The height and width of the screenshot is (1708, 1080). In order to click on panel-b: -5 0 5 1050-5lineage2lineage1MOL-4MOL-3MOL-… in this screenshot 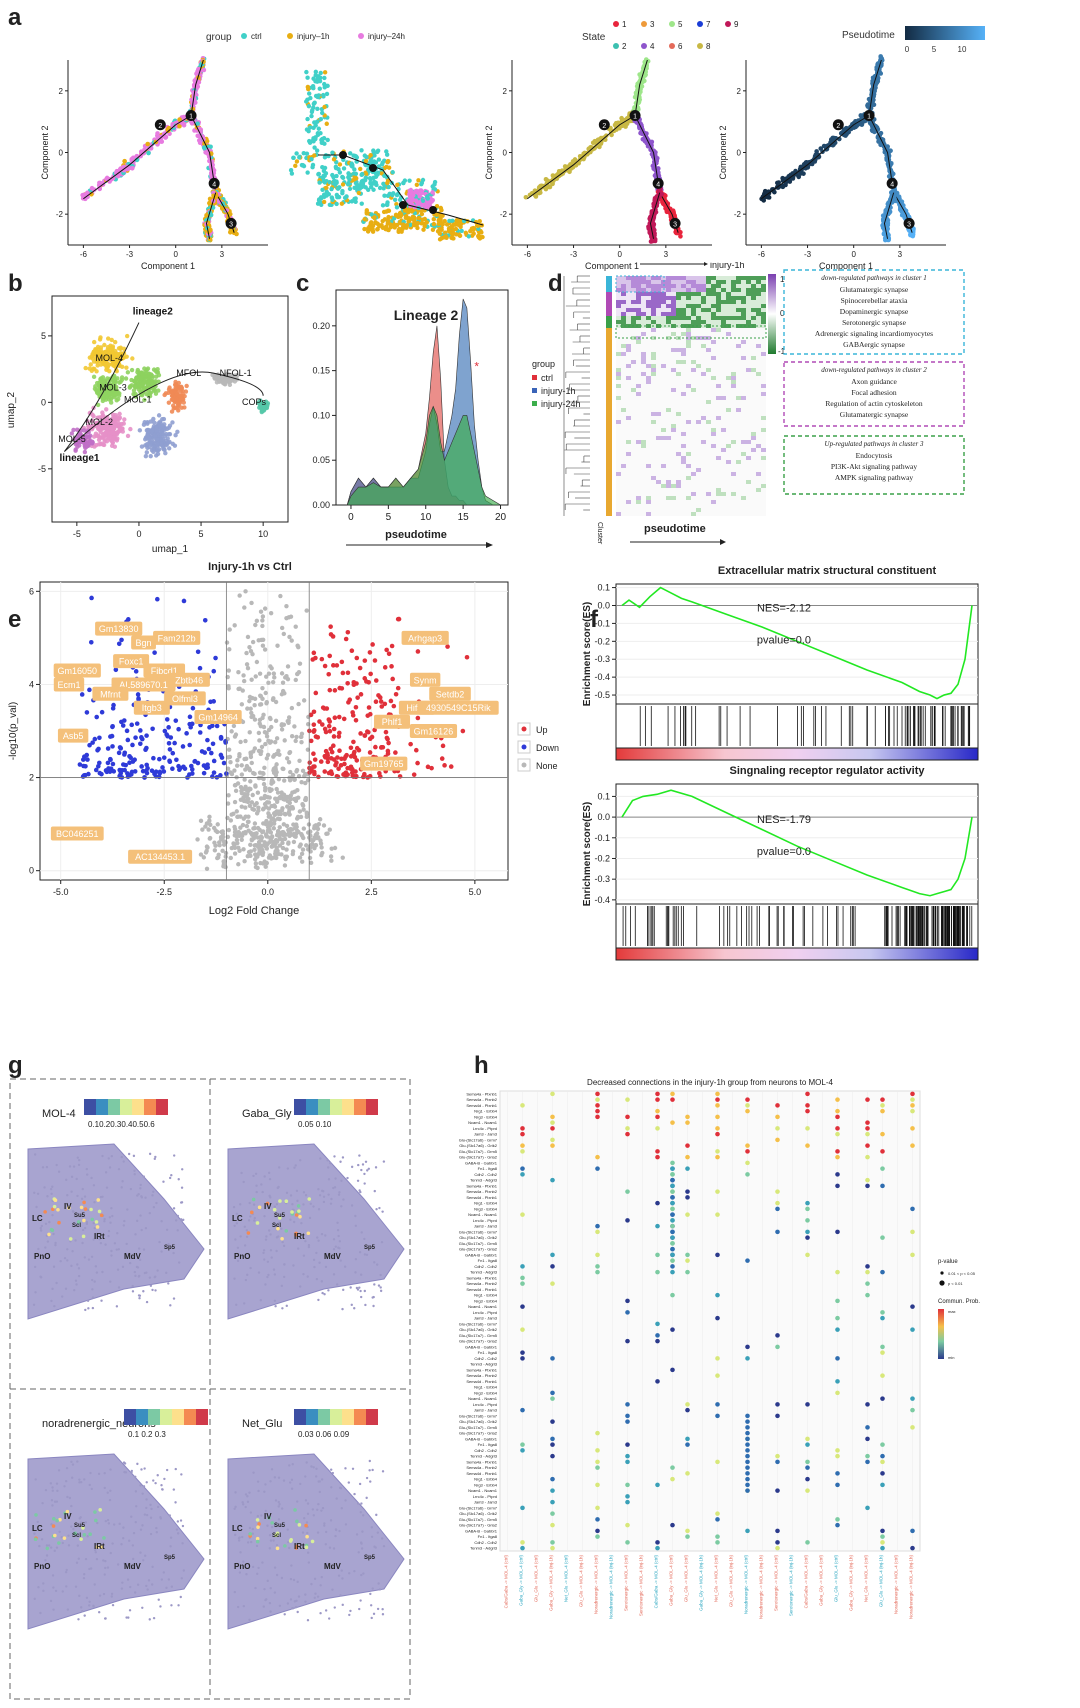, I will do `click(147, 425)`.